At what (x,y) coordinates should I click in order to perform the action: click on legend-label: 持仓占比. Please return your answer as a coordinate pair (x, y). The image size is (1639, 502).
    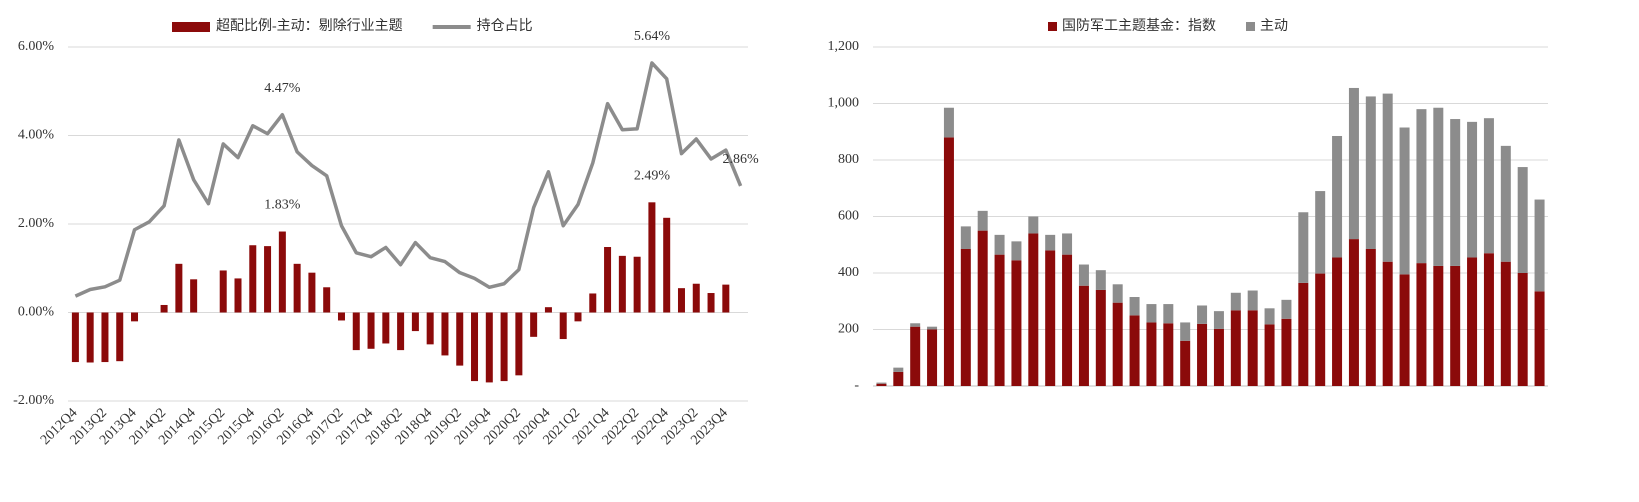
    Looking at the image, I should click on (505, 26).